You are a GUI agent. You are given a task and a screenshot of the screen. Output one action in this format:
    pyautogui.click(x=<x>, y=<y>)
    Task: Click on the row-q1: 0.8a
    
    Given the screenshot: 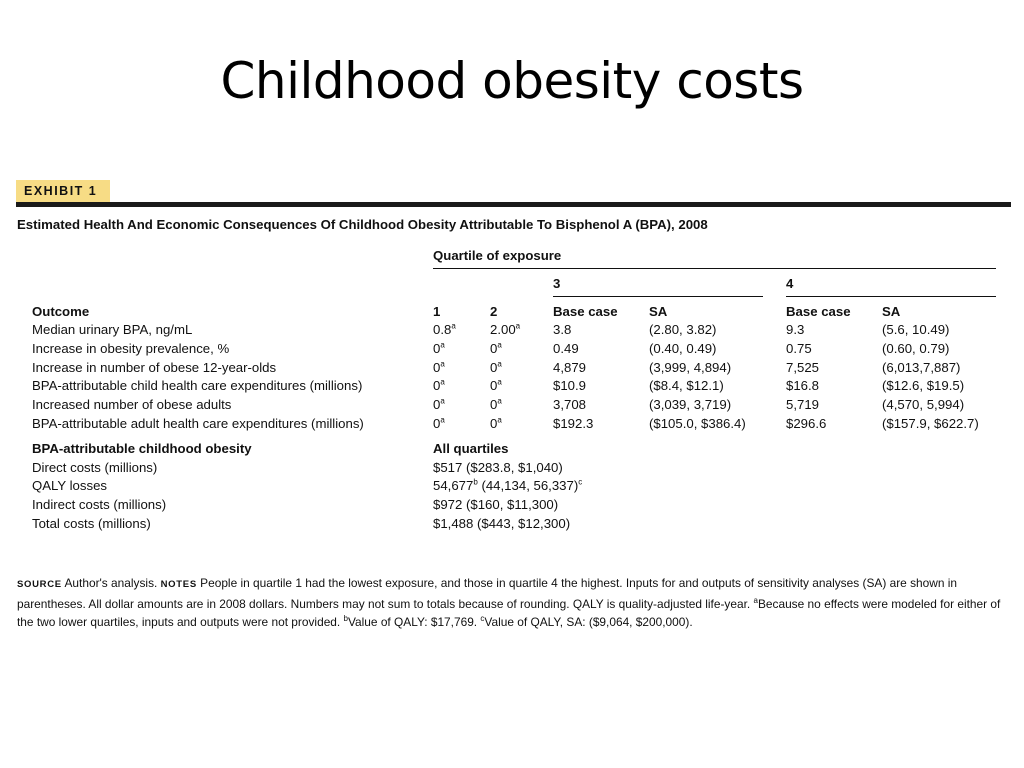 What is the action you would take?
    pyautogui.click(x=444, y=329)
    